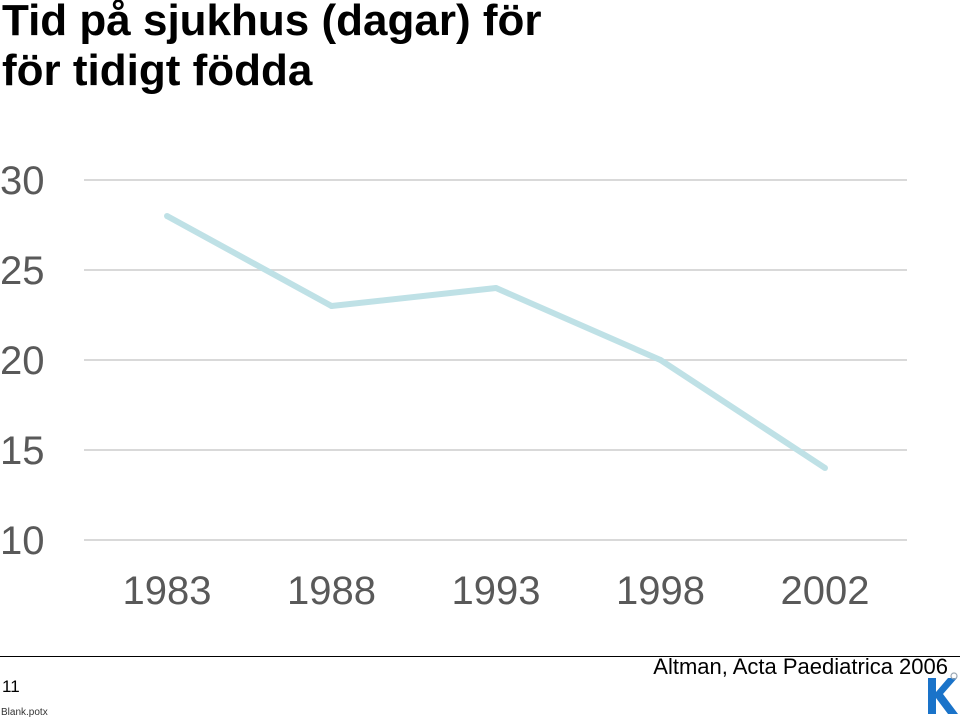 This screenshot has height=720, width=960. I want to click on page-number: 11, so click(11, 686).